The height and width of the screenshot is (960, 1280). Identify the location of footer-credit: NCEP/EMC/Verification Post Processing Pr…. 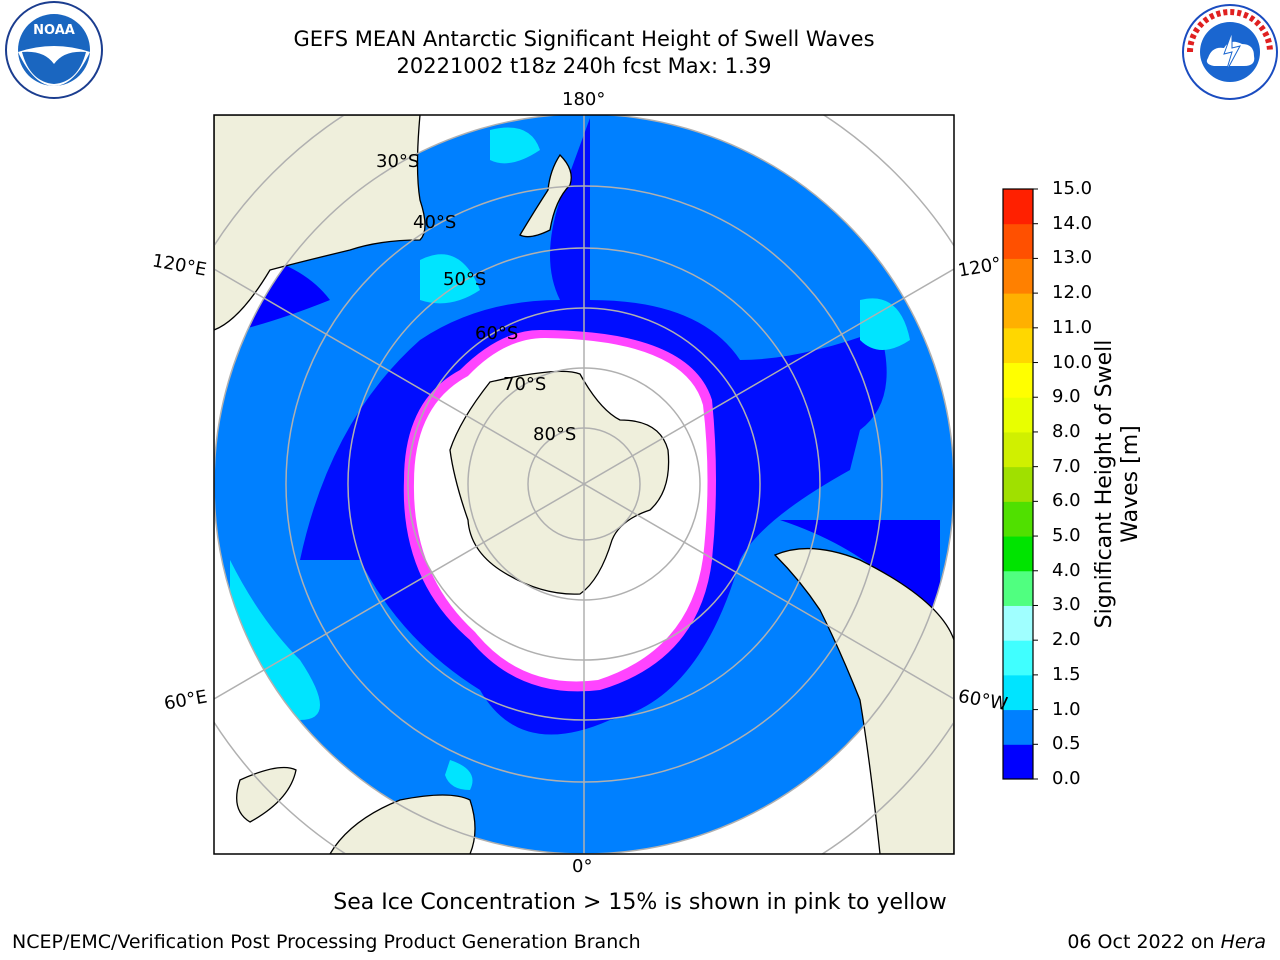
(326, 942).